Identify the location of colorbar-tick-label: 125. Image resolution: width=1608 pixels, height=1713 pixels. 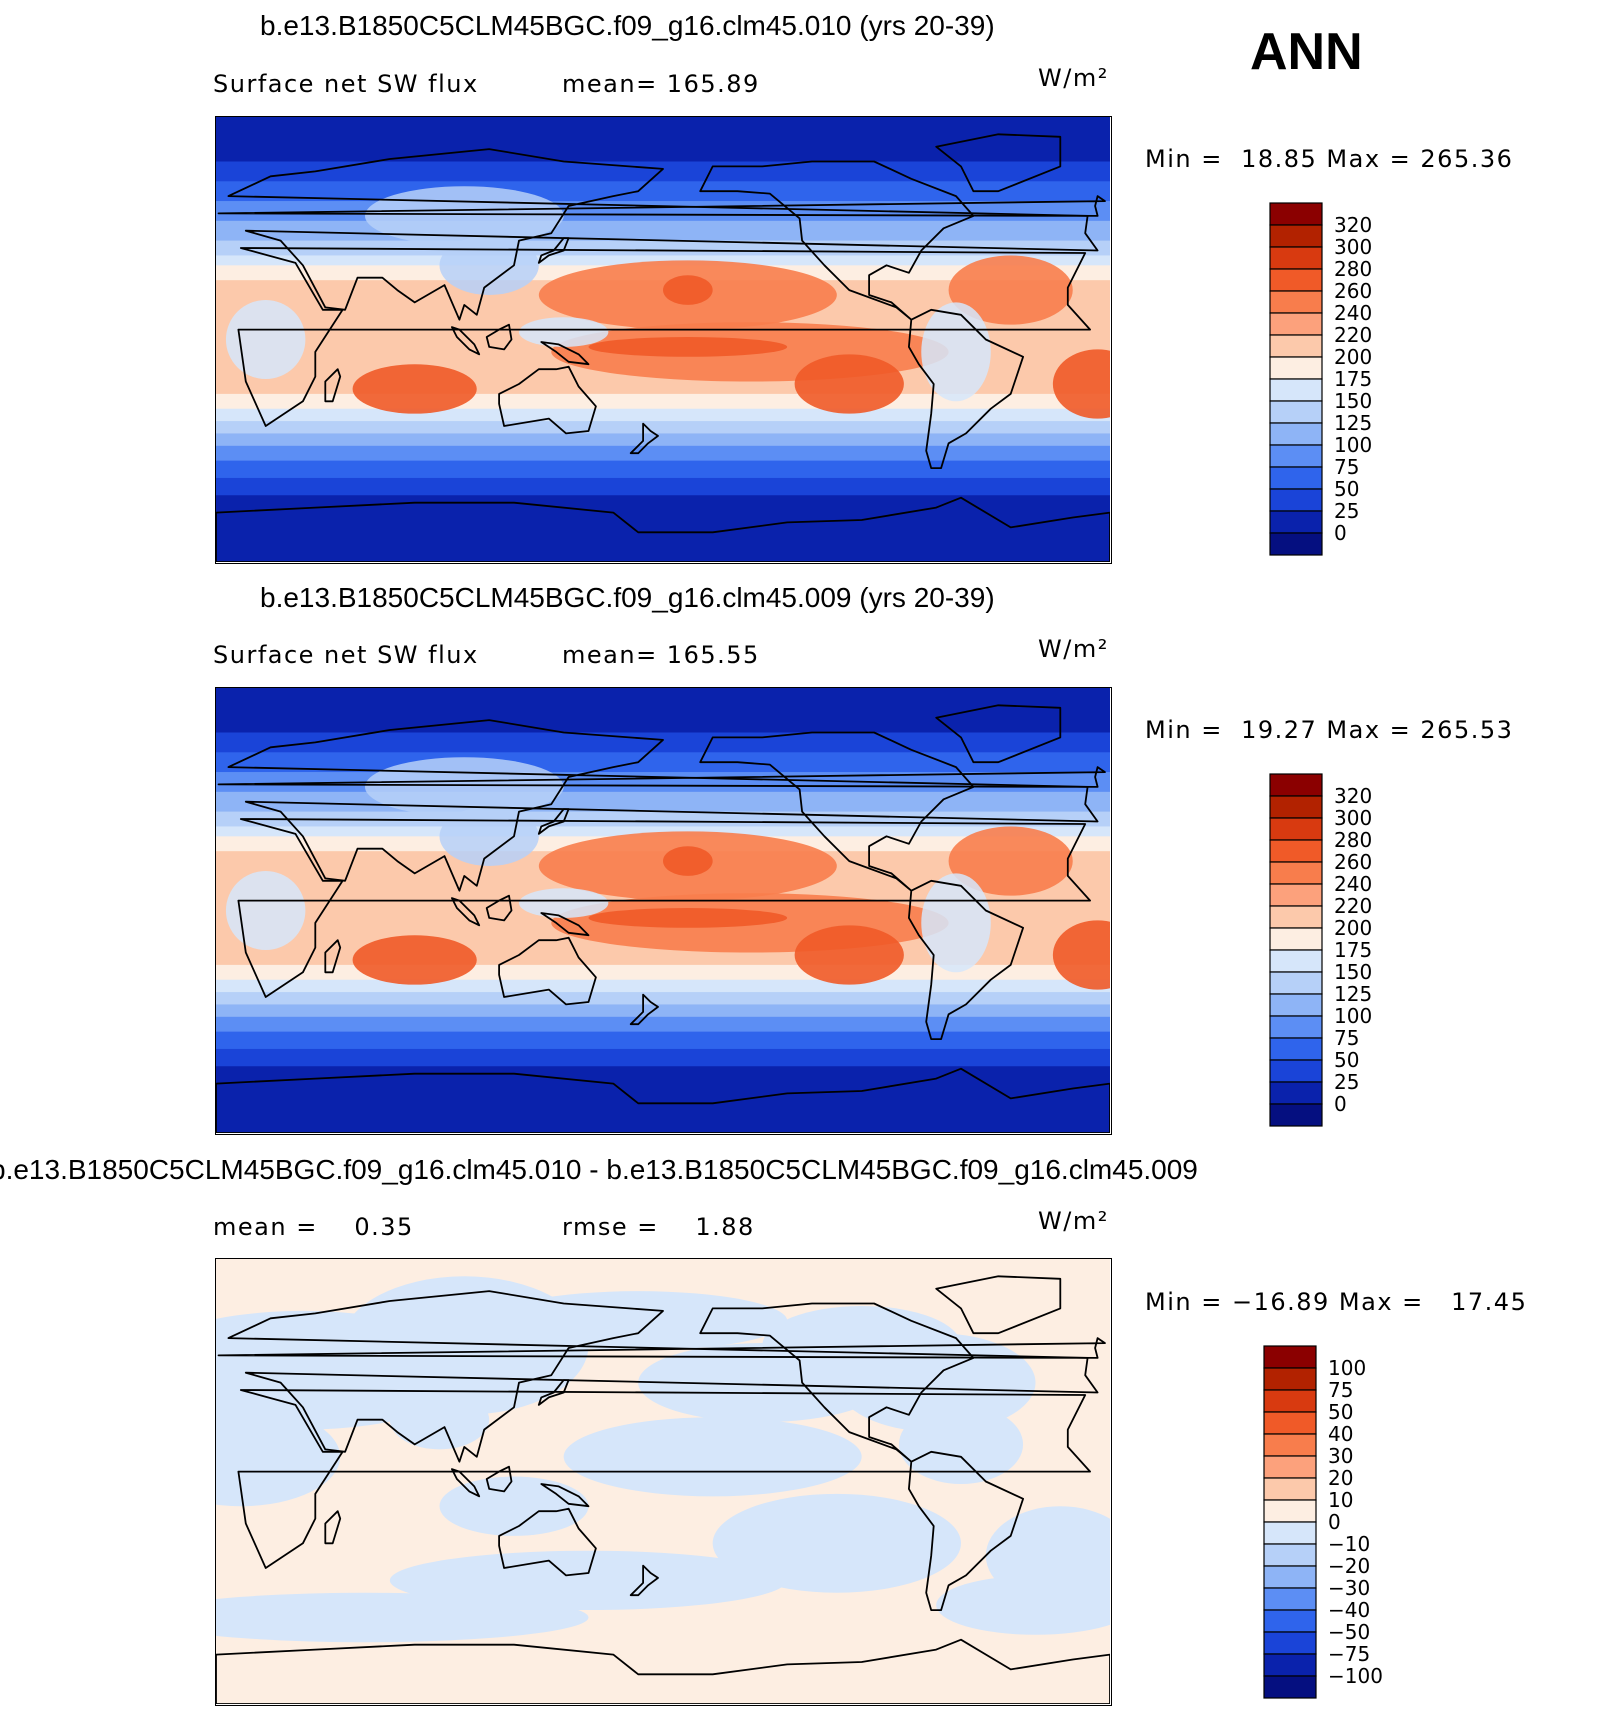
(1353, 423).